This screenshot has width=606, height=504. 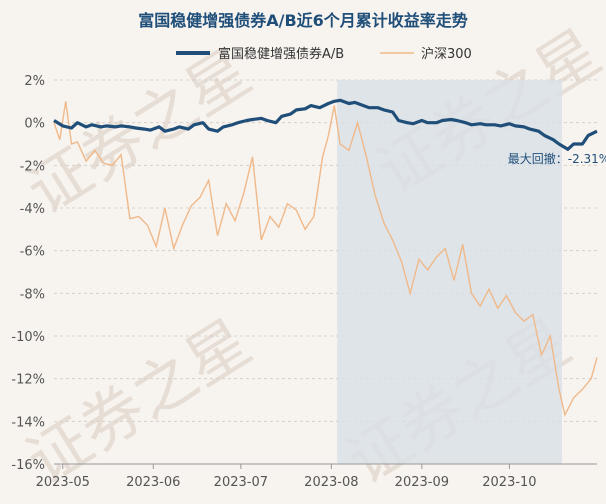 What do you see at coordinates (63, 482) in the screenshot?
I see `x-tick-label: 2023-05` at bounding box center [63, 482].